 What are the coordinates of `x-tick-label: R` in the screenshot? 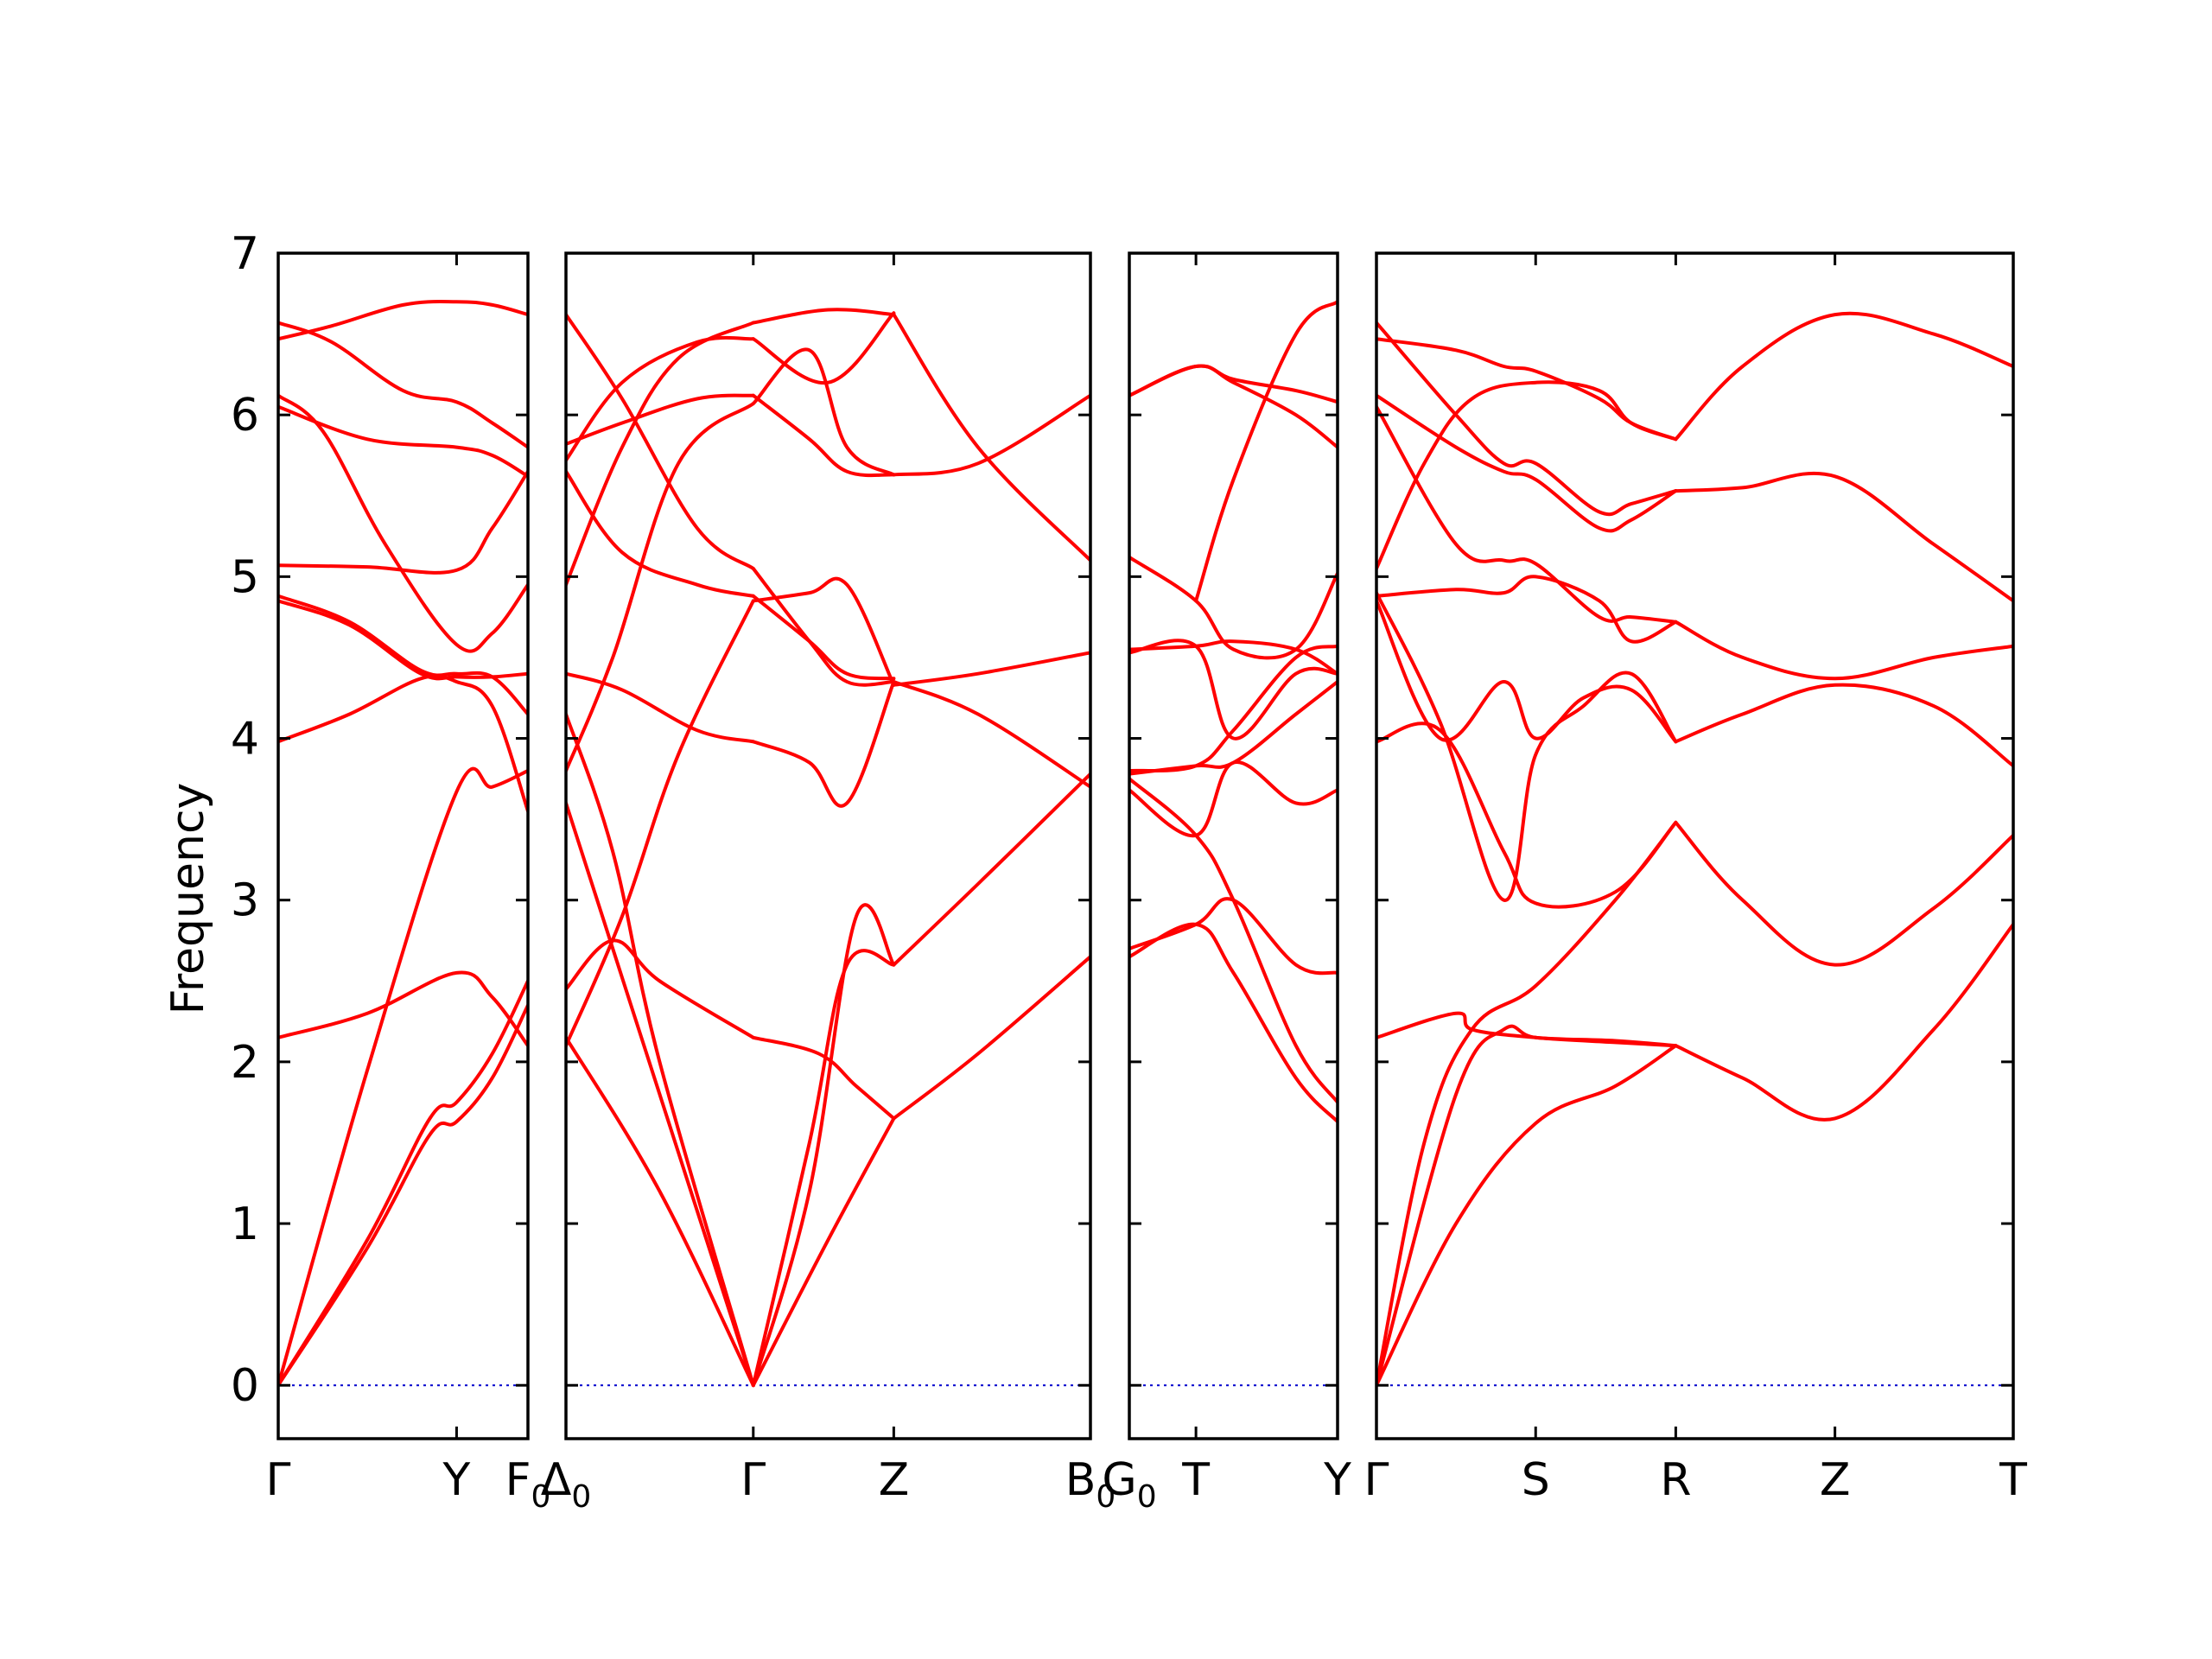 It's located at (1675, 1480).